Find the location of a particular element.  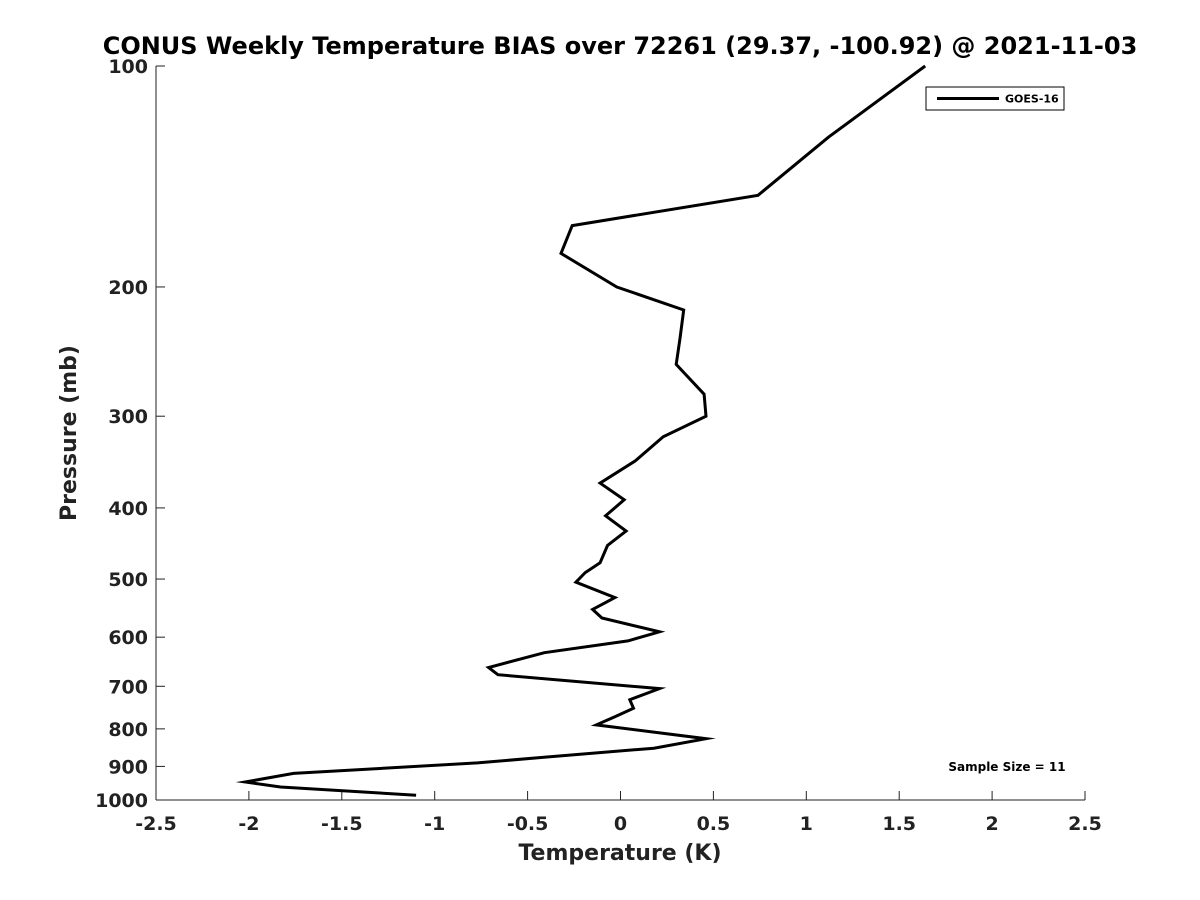

y-tick-label: 800 is located at coordinates (128, 730).